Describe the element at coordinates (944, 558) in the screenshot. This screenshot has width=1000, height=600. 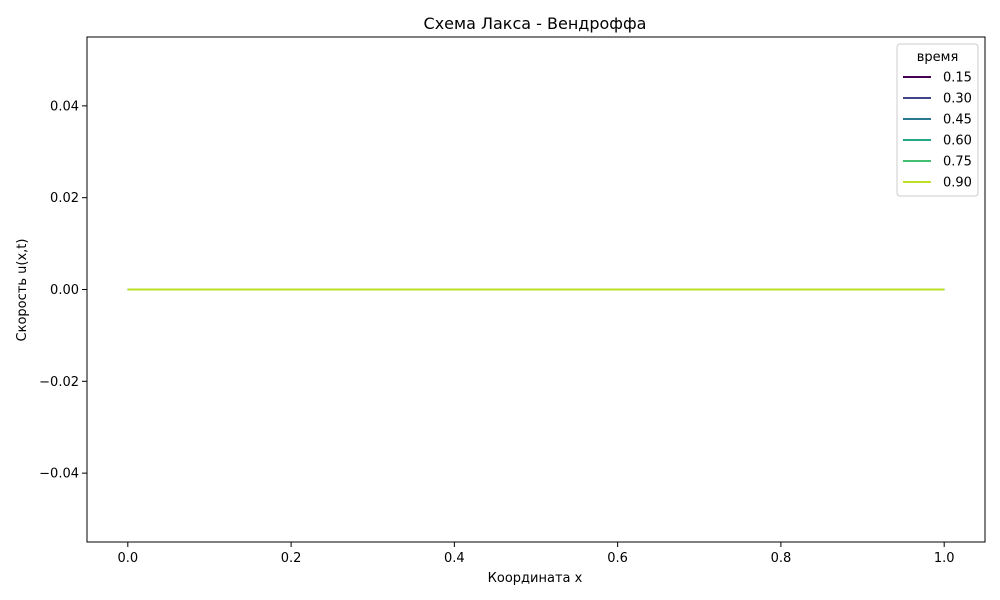
I see `x-tick-label: 1.0` at that location.